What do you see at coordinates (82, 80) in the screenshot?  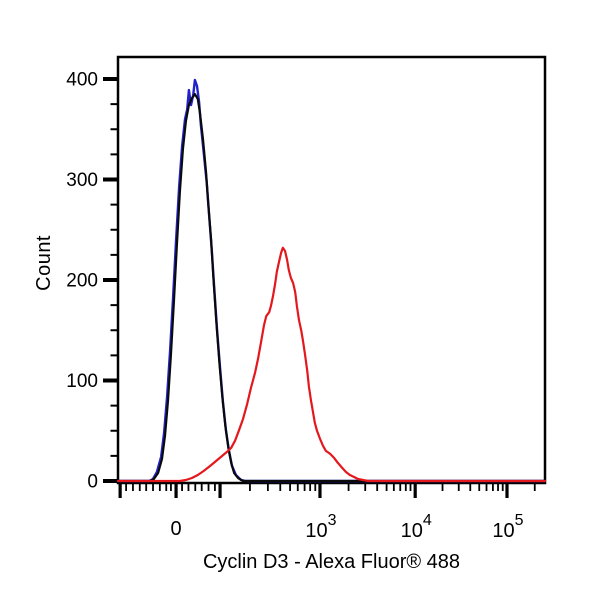 I see `y-tick-label: 400` at bounding box center [82, 80].